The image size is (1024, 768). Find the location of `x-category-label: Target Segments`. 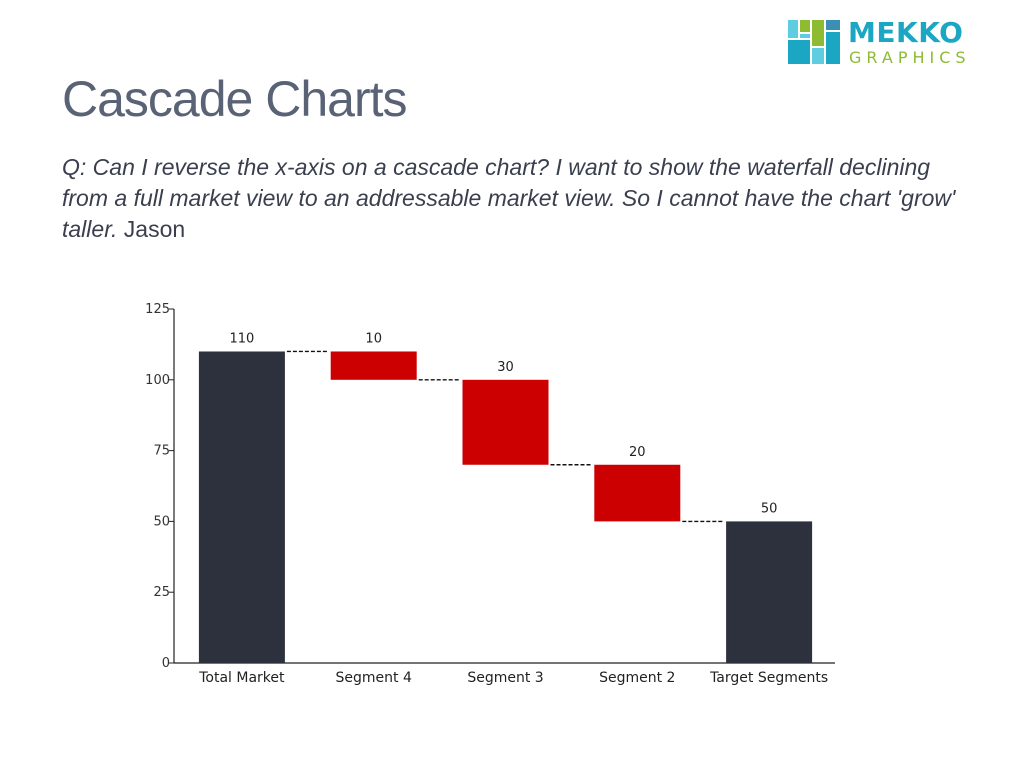

x-category-label: Target Segments is located at coordinates (768, 678).